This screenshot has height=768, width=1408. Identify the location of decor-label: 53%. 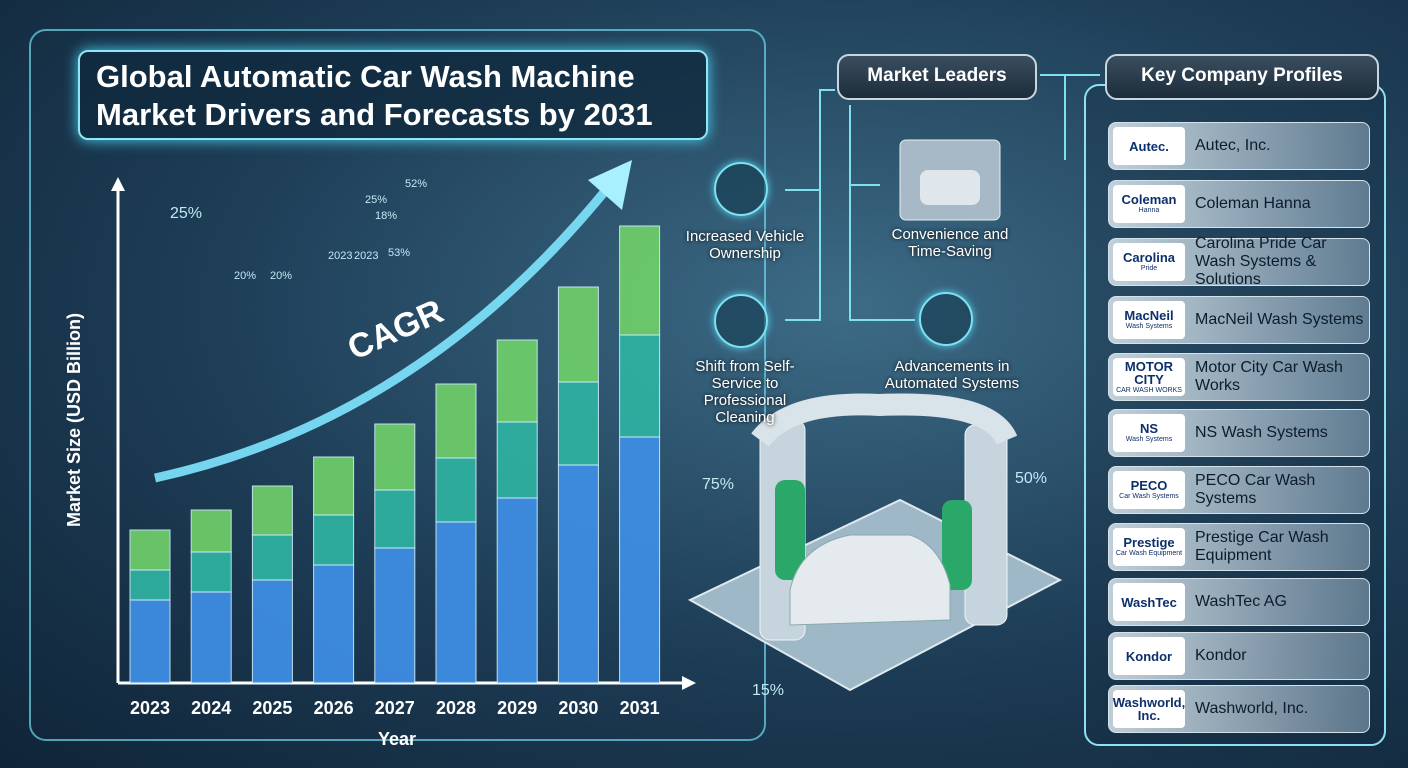
(399, 253).